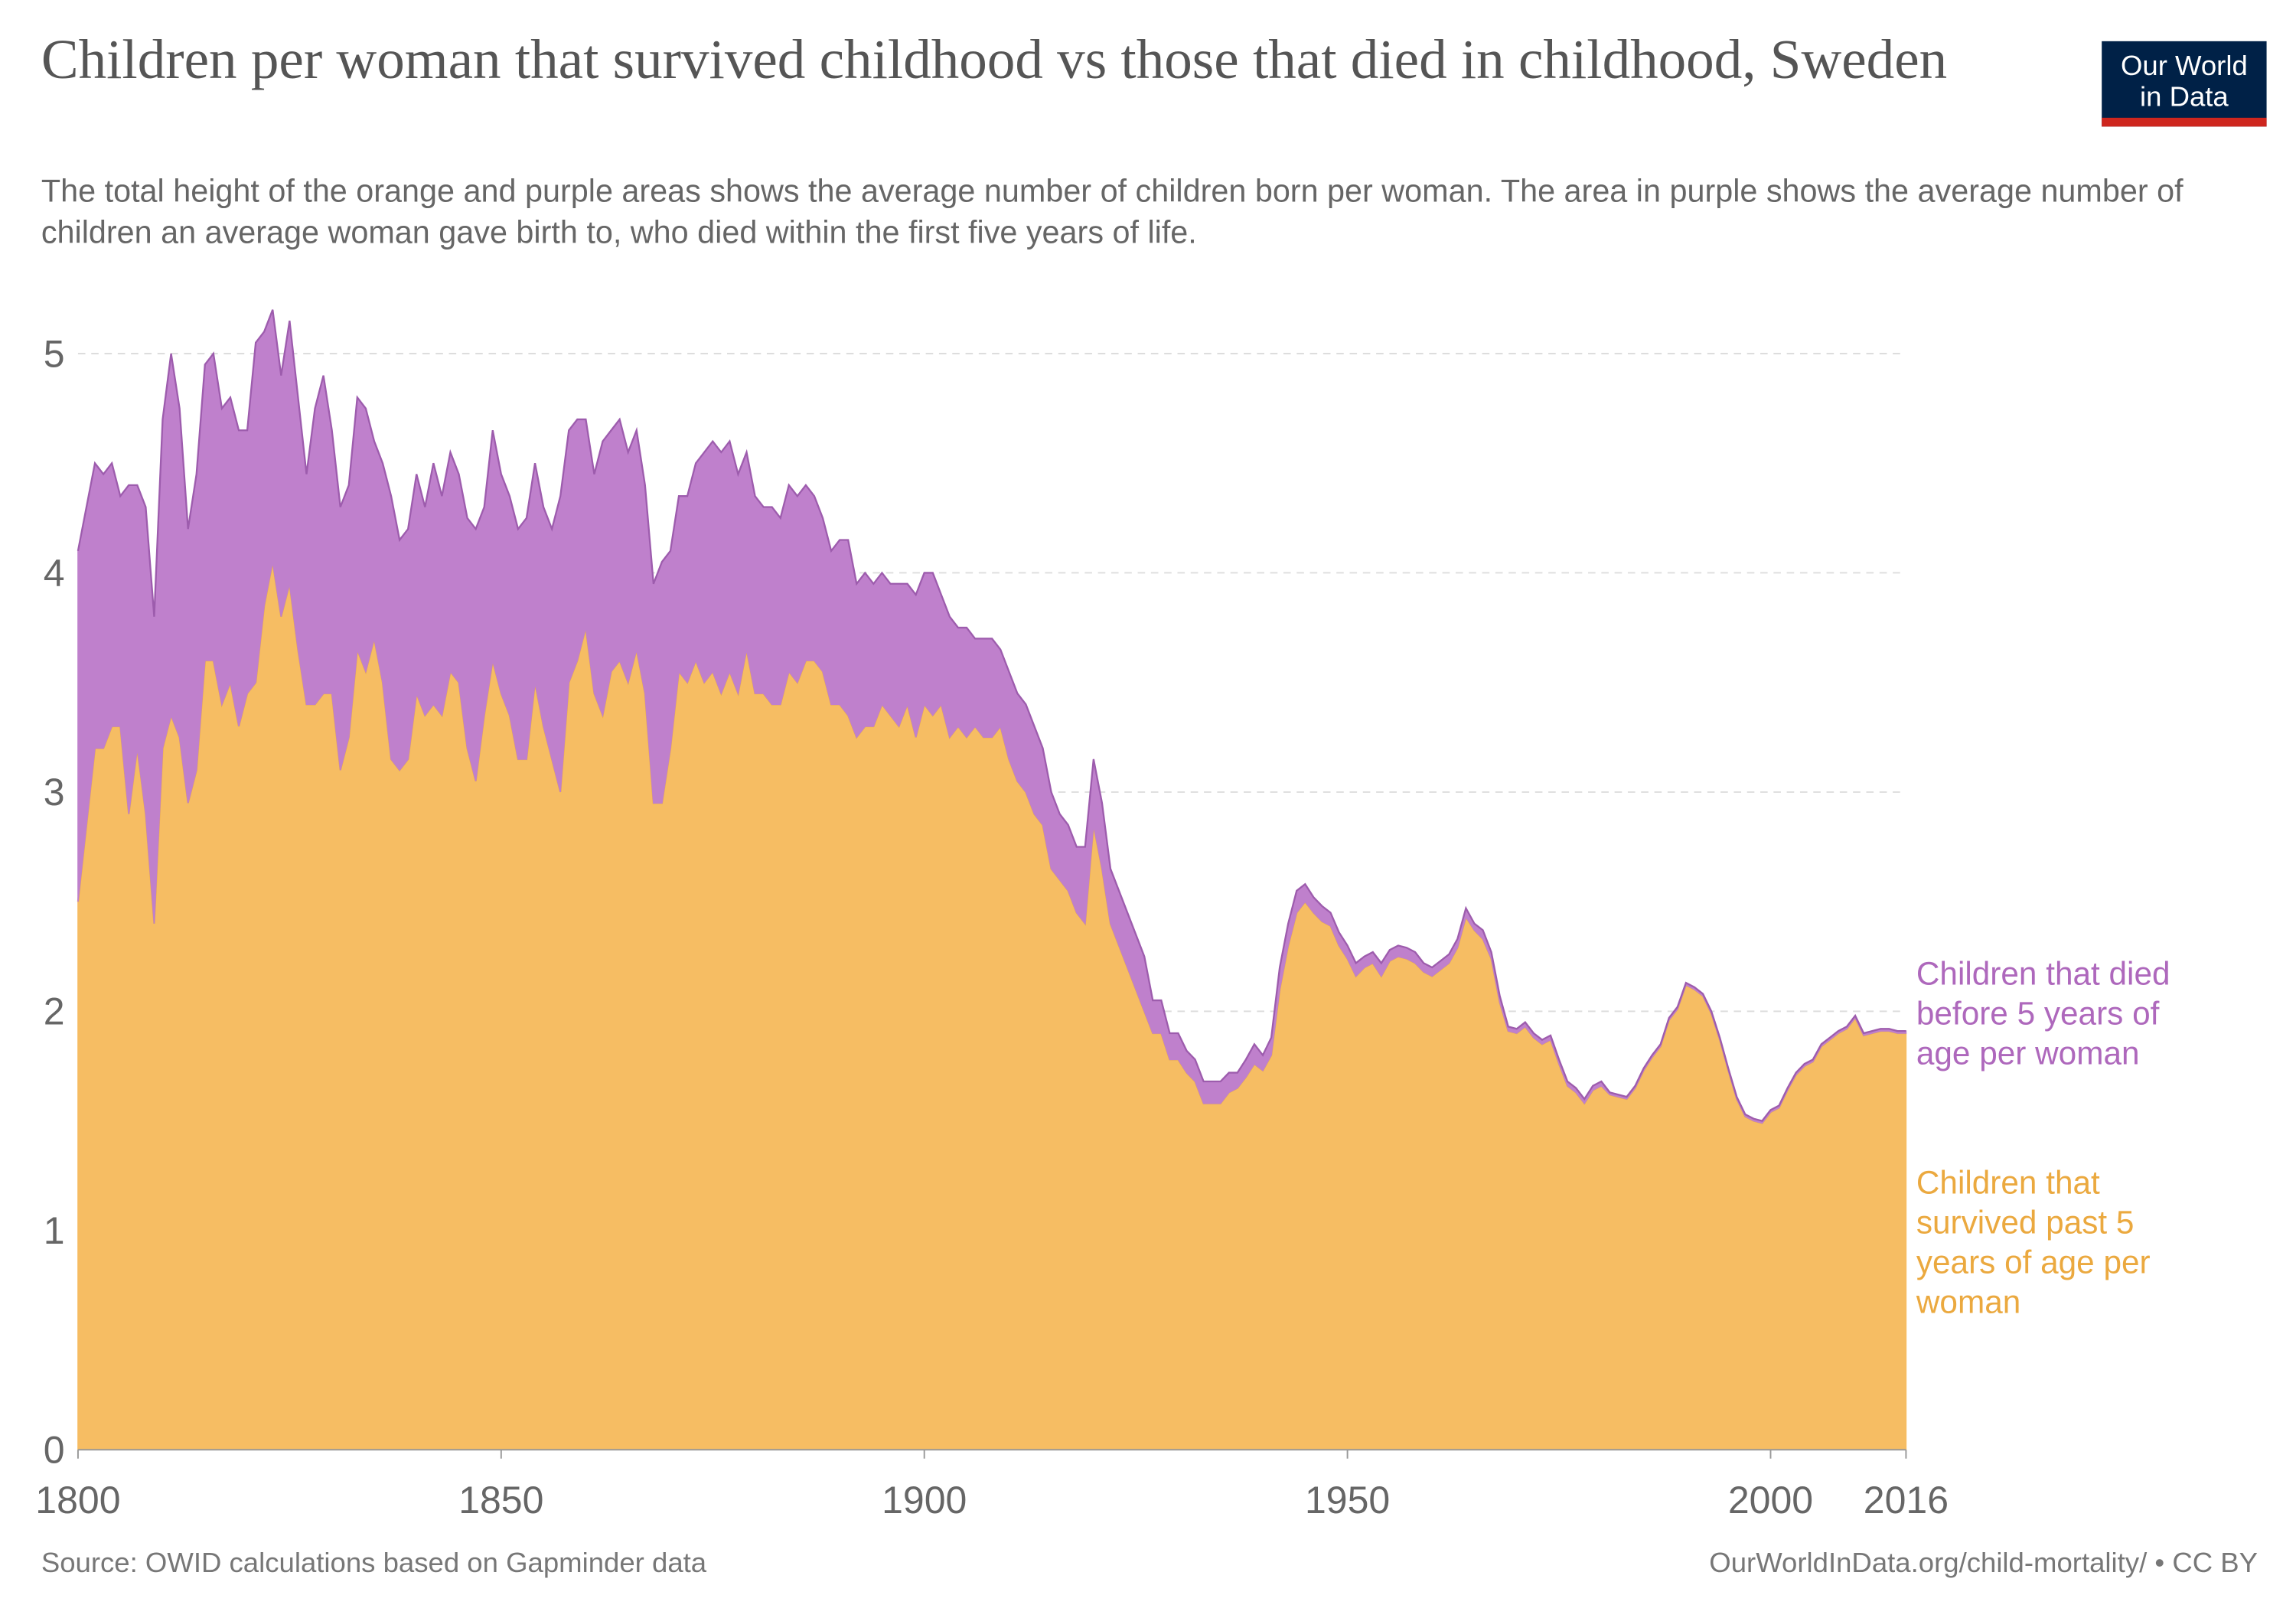 The image size is (2296, 1621). What do you see at coordinates (54, 1450) in the screenshot?
I see `y-tick-label: 0` at bounding box center [54, 1450].